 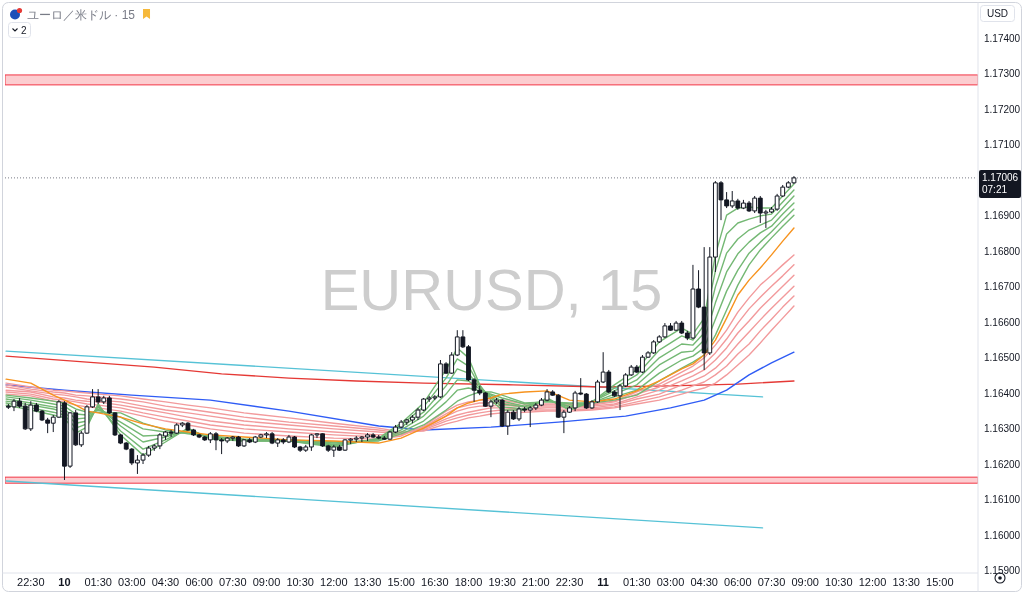 I want to click on text: 07:21, so click(x=995, y=190).